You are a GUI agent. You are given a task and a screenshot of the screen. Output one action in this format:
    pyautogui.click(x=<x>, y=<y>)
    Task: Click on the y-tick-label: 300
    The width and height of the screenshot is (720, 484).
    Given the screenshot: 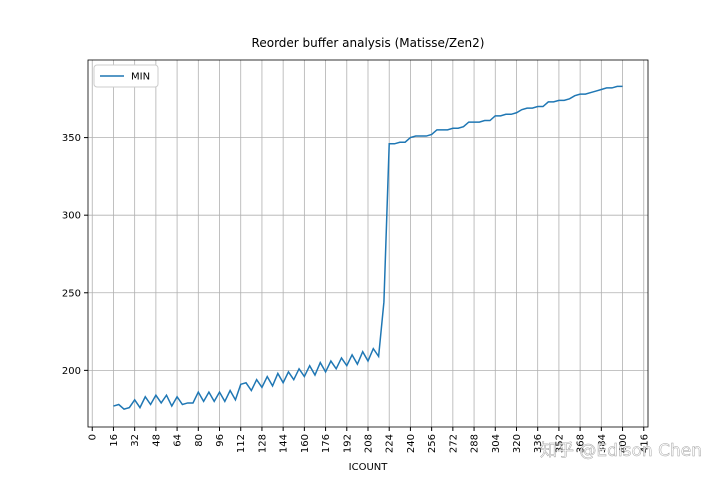 What is the action you would take?
    pyautogui.click(x=71, y=216)
    